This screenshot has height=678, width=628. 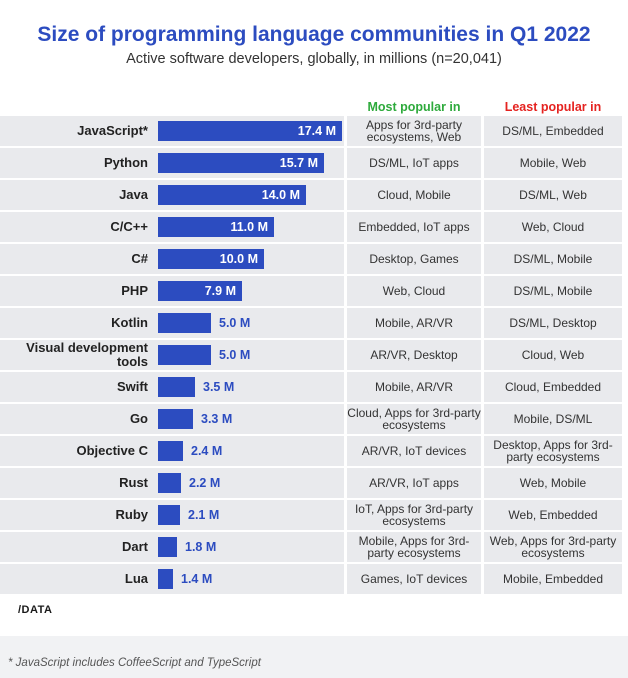 What do you see at coordinates (219, 387) in the screenshot?
I see `bar-value-label: 3.5 M` at bounding box center [219, 387].